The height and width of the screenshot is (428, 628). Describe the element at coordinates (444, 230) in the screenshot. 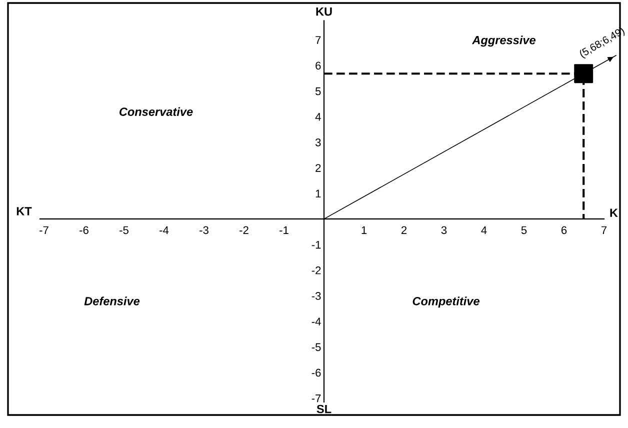

I see `x-tick-label: 3` at that location.